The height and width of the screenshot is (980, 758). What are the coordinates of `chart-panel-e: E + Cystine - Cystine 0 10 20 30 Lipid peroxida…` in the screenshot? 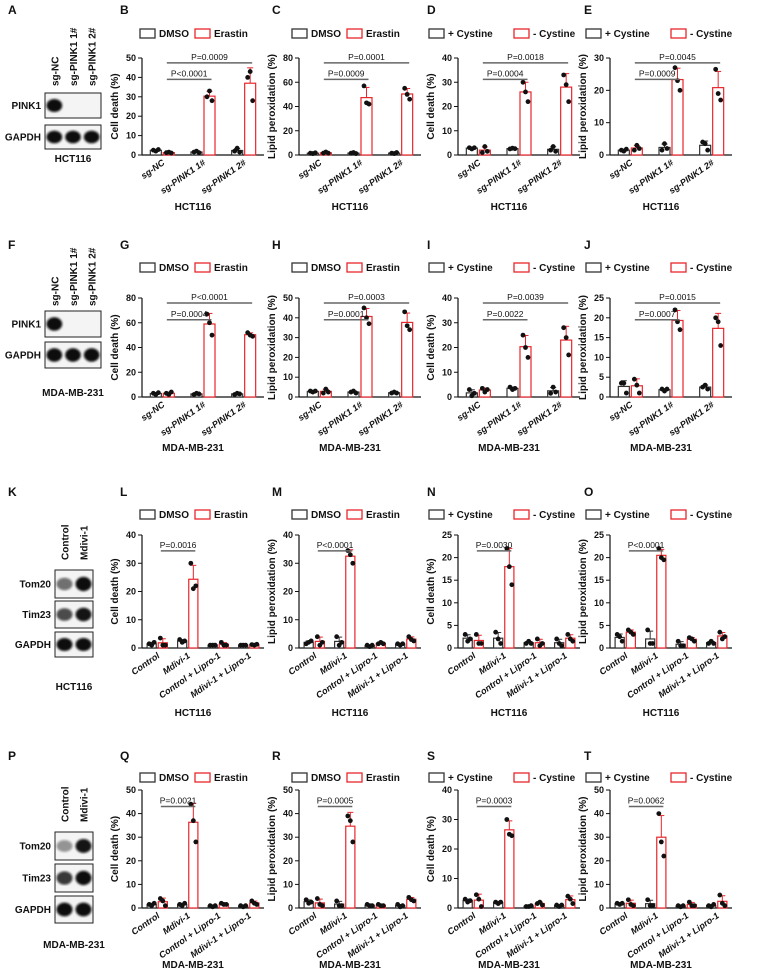 It's located at (655, 108).